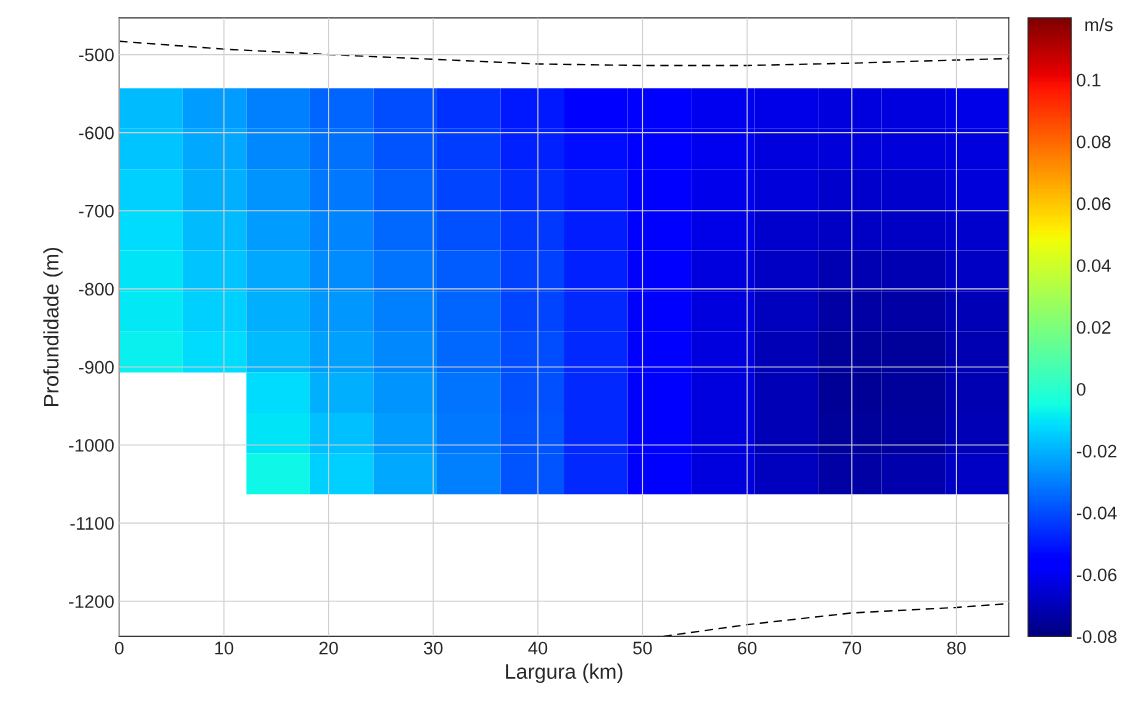 Image resolution: width=1136 pixels, height=715 pixels. I want to click on color-bar-label: -0.06, so click(1096, 575).